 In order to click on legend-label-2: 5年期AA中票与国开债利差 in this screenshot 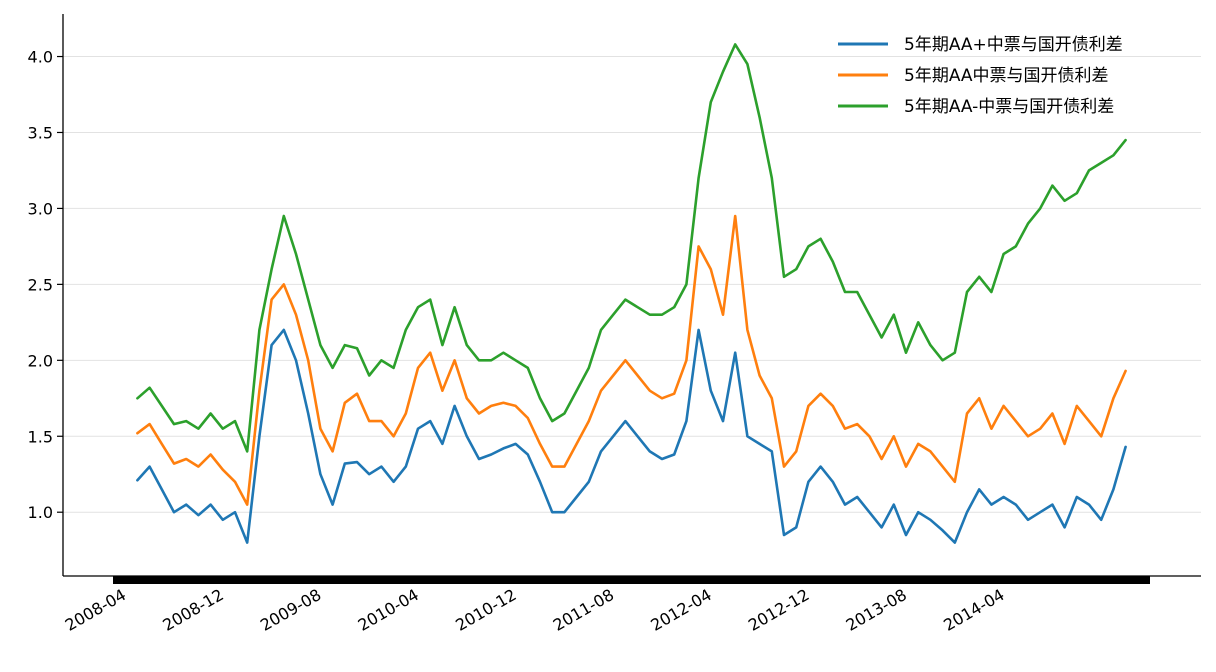, I will do `click(1006, 76)`.